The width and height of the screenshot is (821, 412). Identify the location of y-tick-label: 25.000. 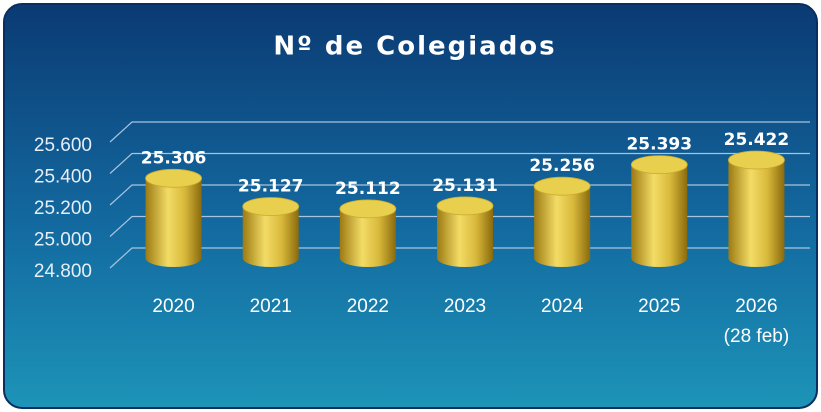
(63, 240).